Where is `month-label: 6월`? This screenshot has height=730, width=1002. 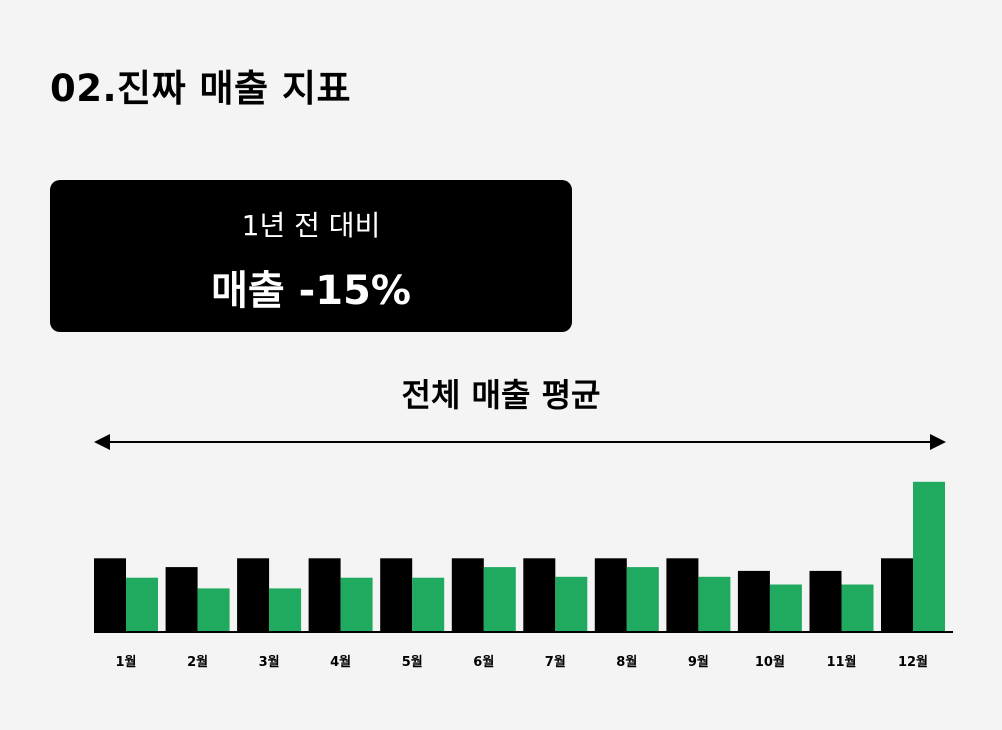 month-label: 6월 is located at coordinates (483, 662).